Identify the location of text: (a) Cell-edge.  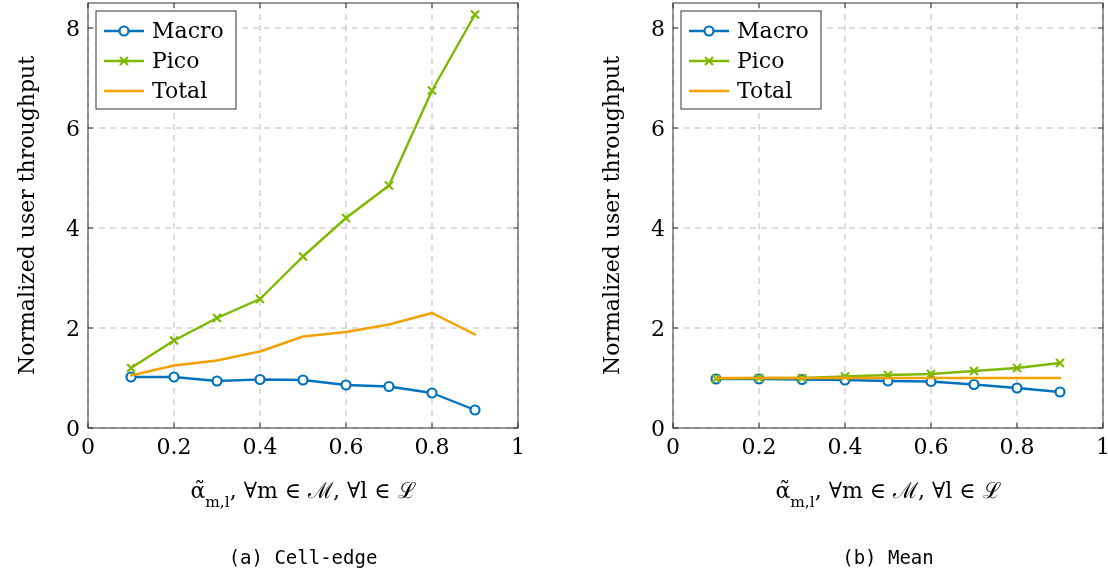
(303, 557).